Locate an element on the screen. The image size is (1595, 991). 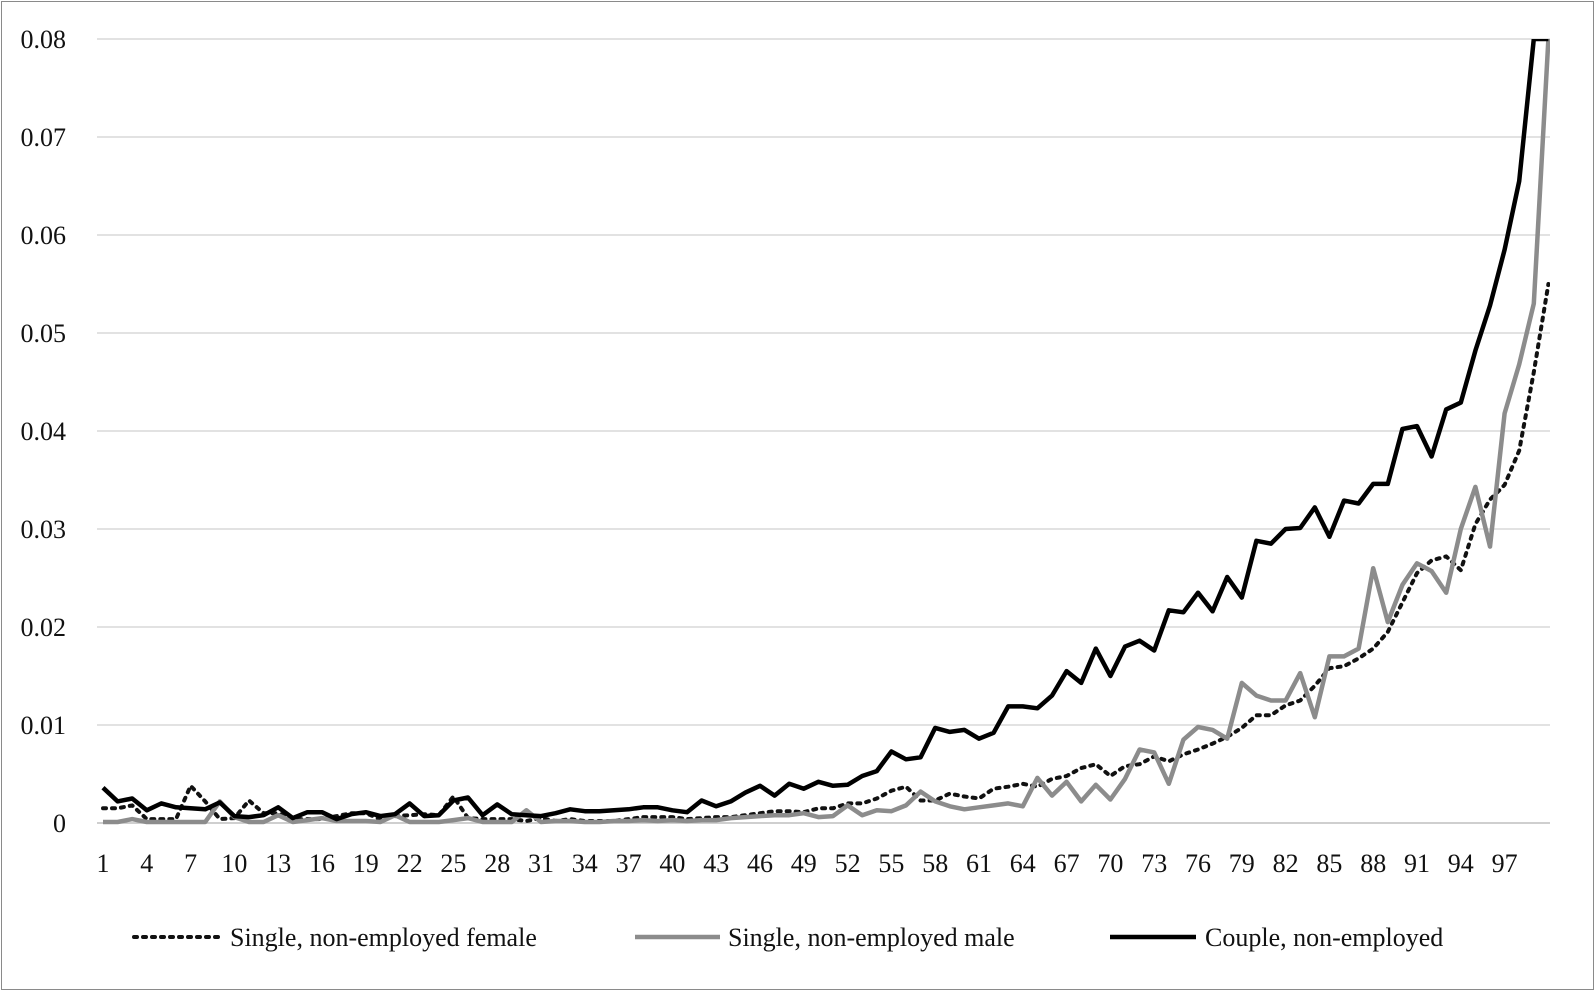
x-tick-label: 82 is located at coordinates (1286, 863).